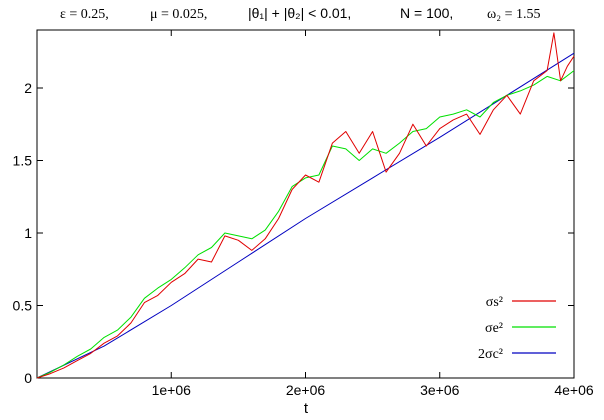 The height and width of the screenshot is (420, 604). I want to click on y-tick-label: 0.5, so click(23, 306).